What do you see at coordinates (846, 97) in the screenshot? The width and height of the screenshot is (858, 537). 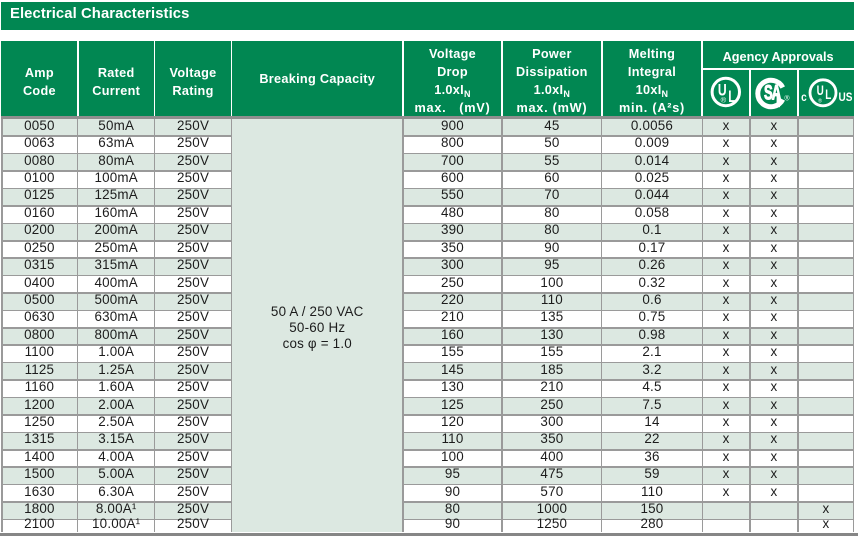 I see `svg-text: US` at bounding box center [846, 97].